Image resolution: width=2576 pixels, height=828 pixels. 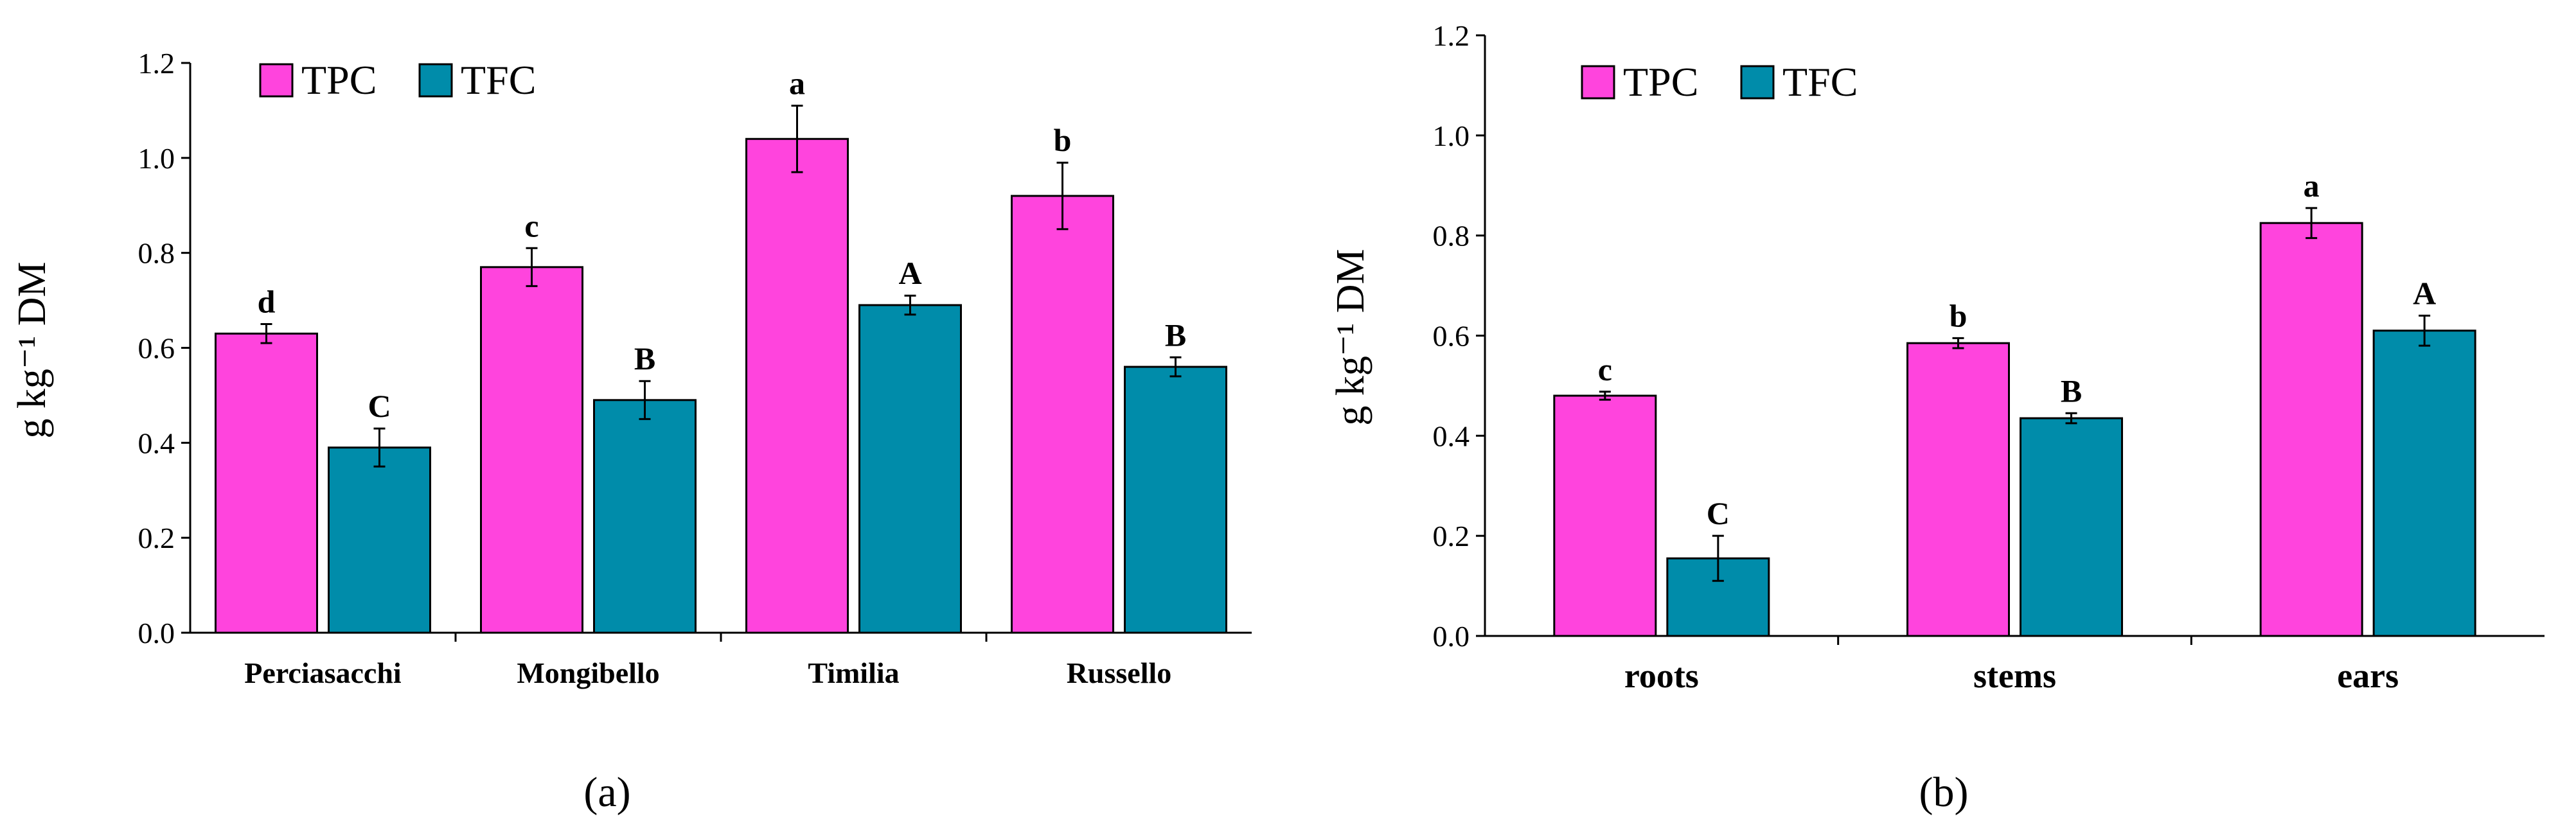 What do you see at coordinates (588, 672) in the screenshot?
I see `x-tick-label: Mongibello` at bounding box center [588, 672].